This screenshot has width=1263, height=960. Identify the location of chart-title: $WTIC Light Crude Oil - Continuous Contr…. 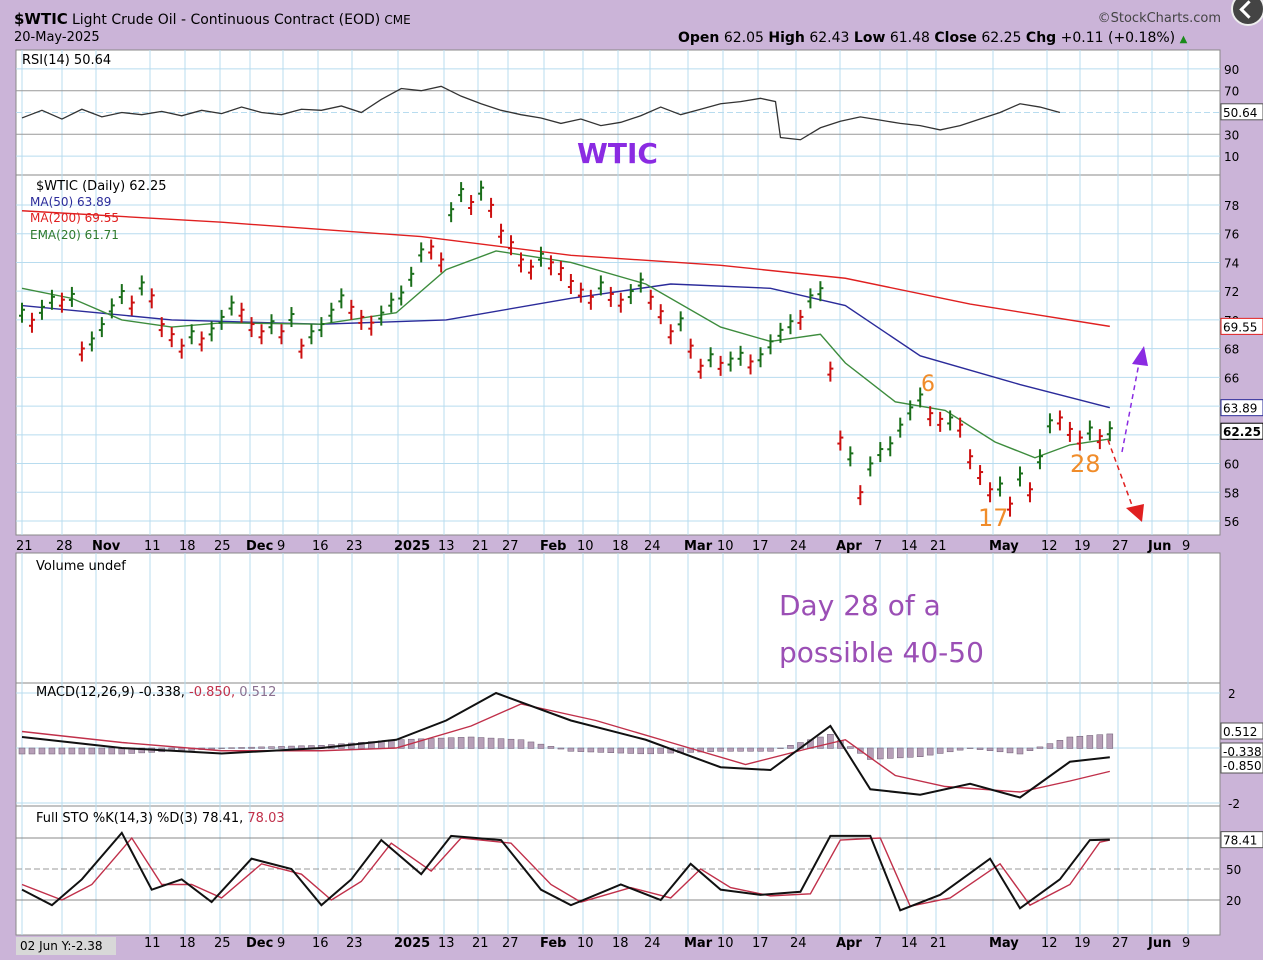
(212, 19).